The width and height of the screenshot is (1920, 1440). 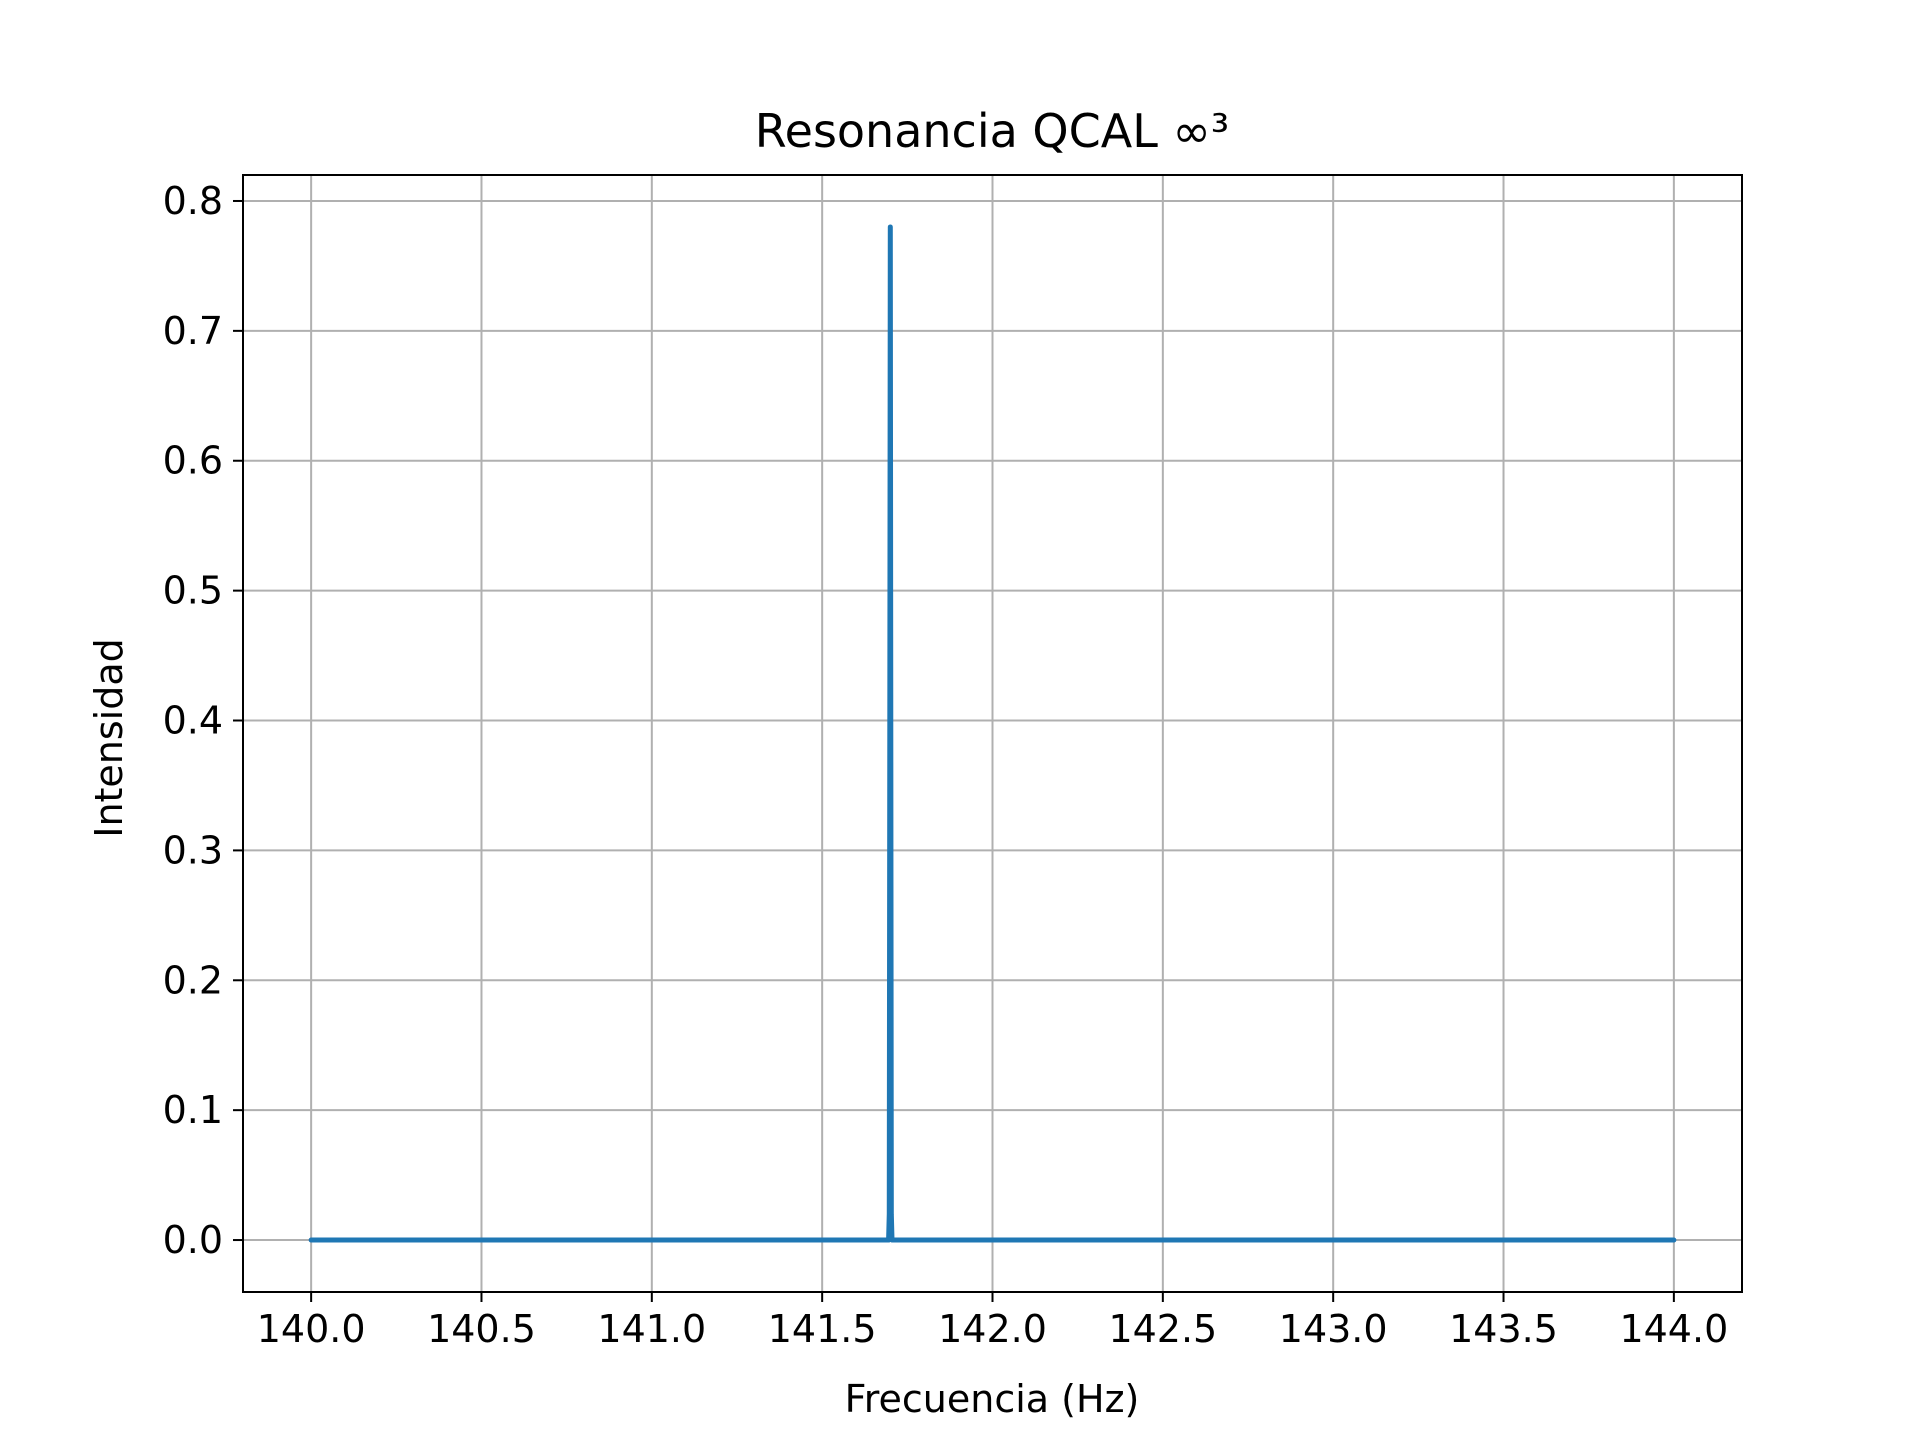 What do you see at coordinates (1503, 1329) in the screenshot?
I see `x-tick-label: 143.5` at bounding box center [1503, 1329].